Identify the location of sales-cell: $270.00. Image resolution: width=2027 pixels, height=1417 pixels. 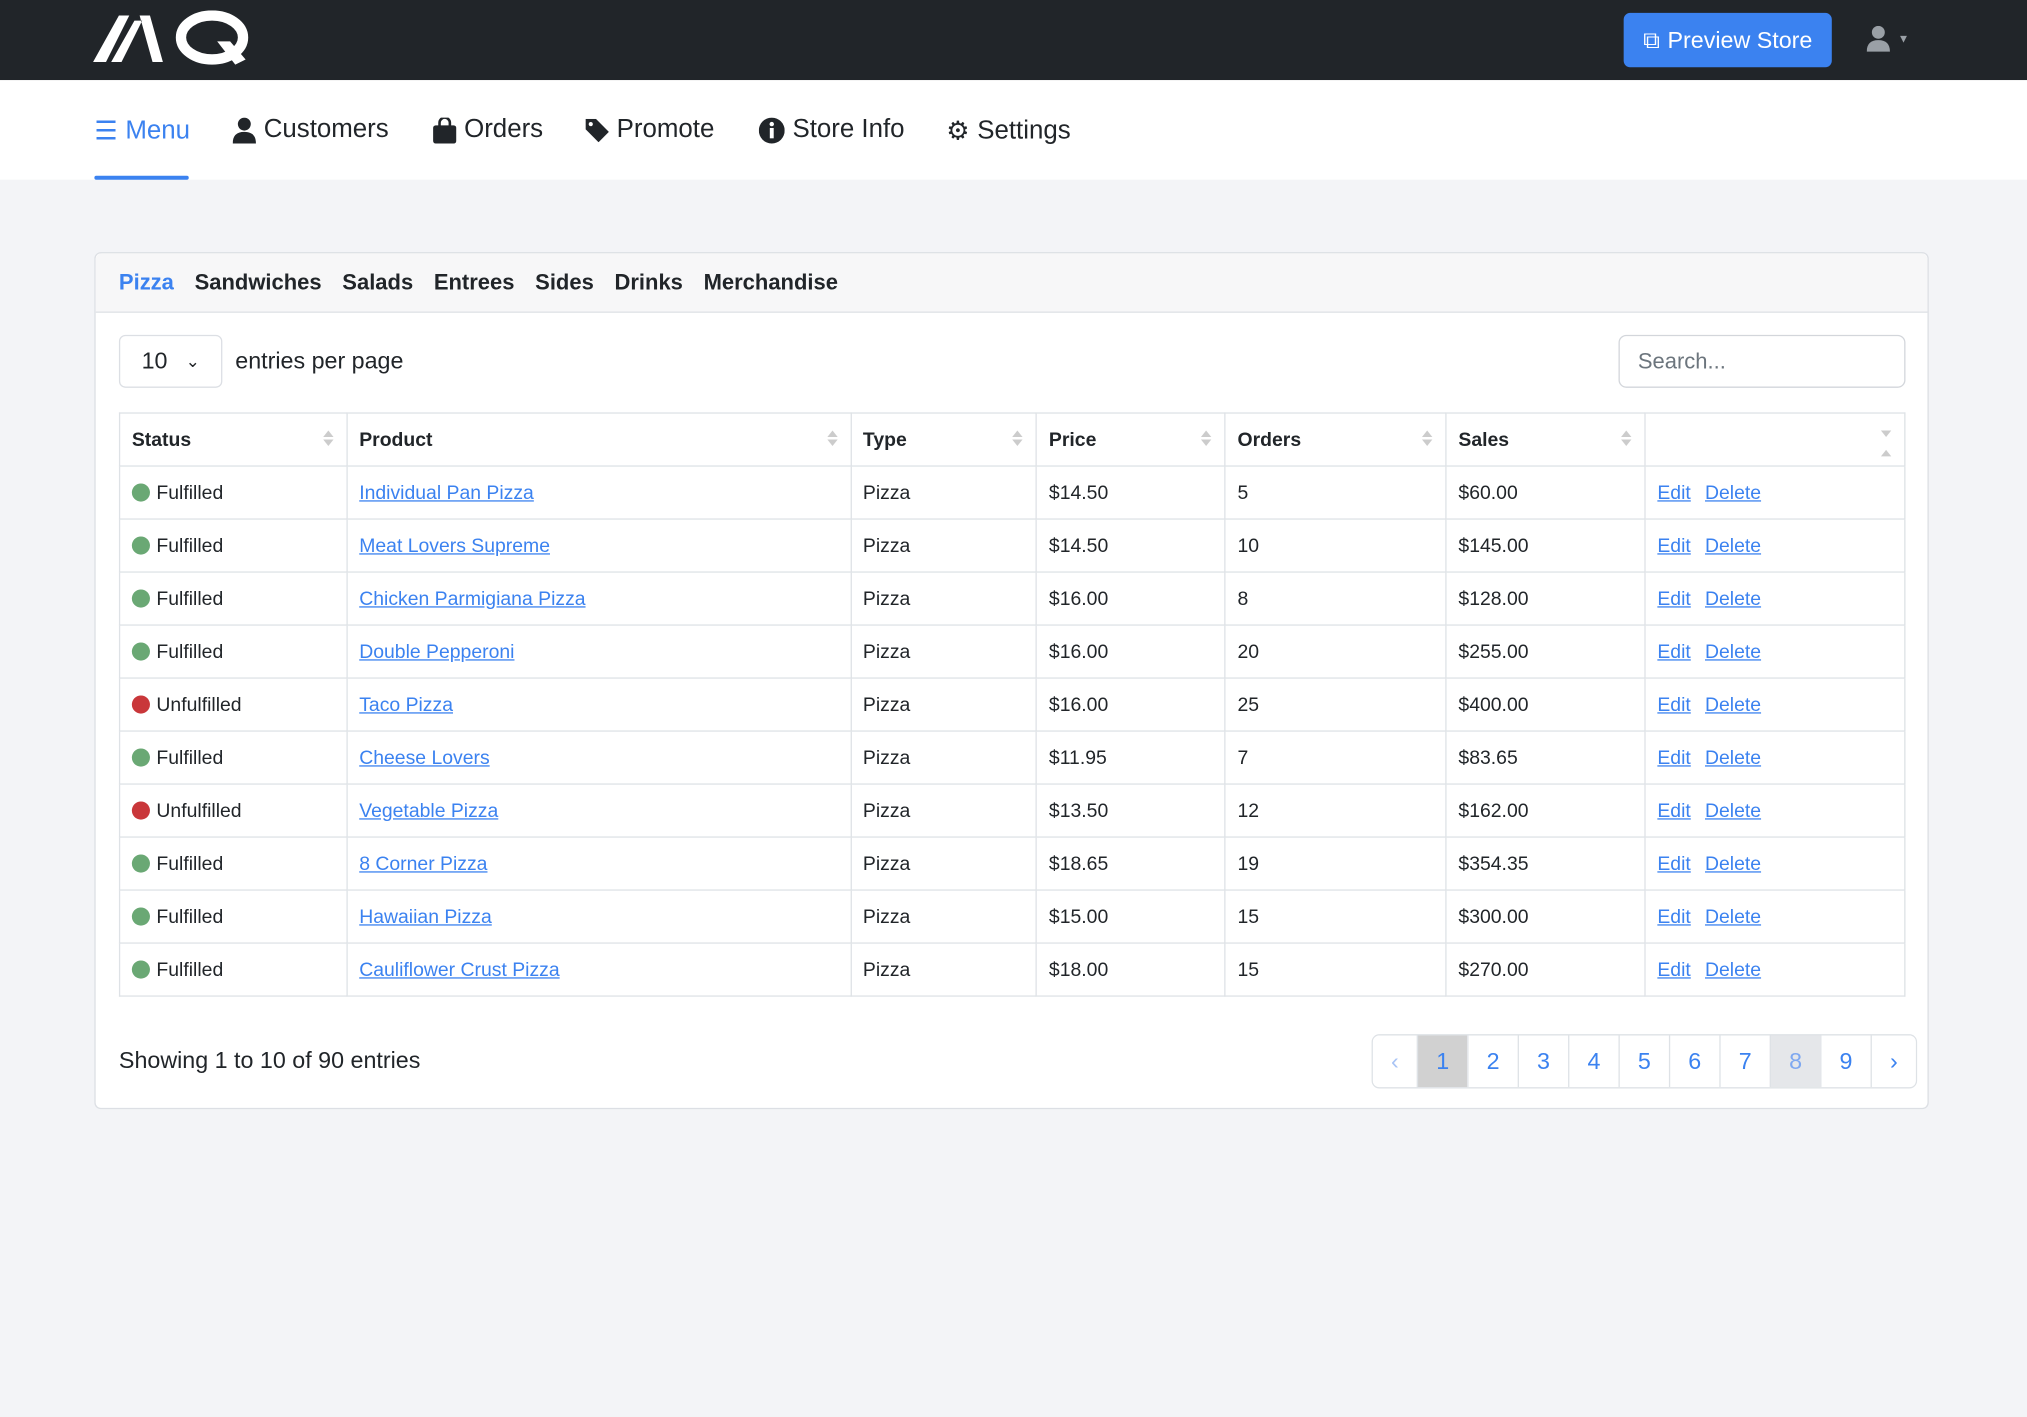
(1545, 969).